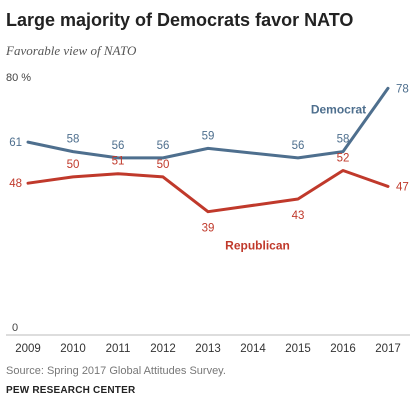 The height and width of the screenshot is (418, 420). I want to click on data-label-republican: 48, so click(15, 184).